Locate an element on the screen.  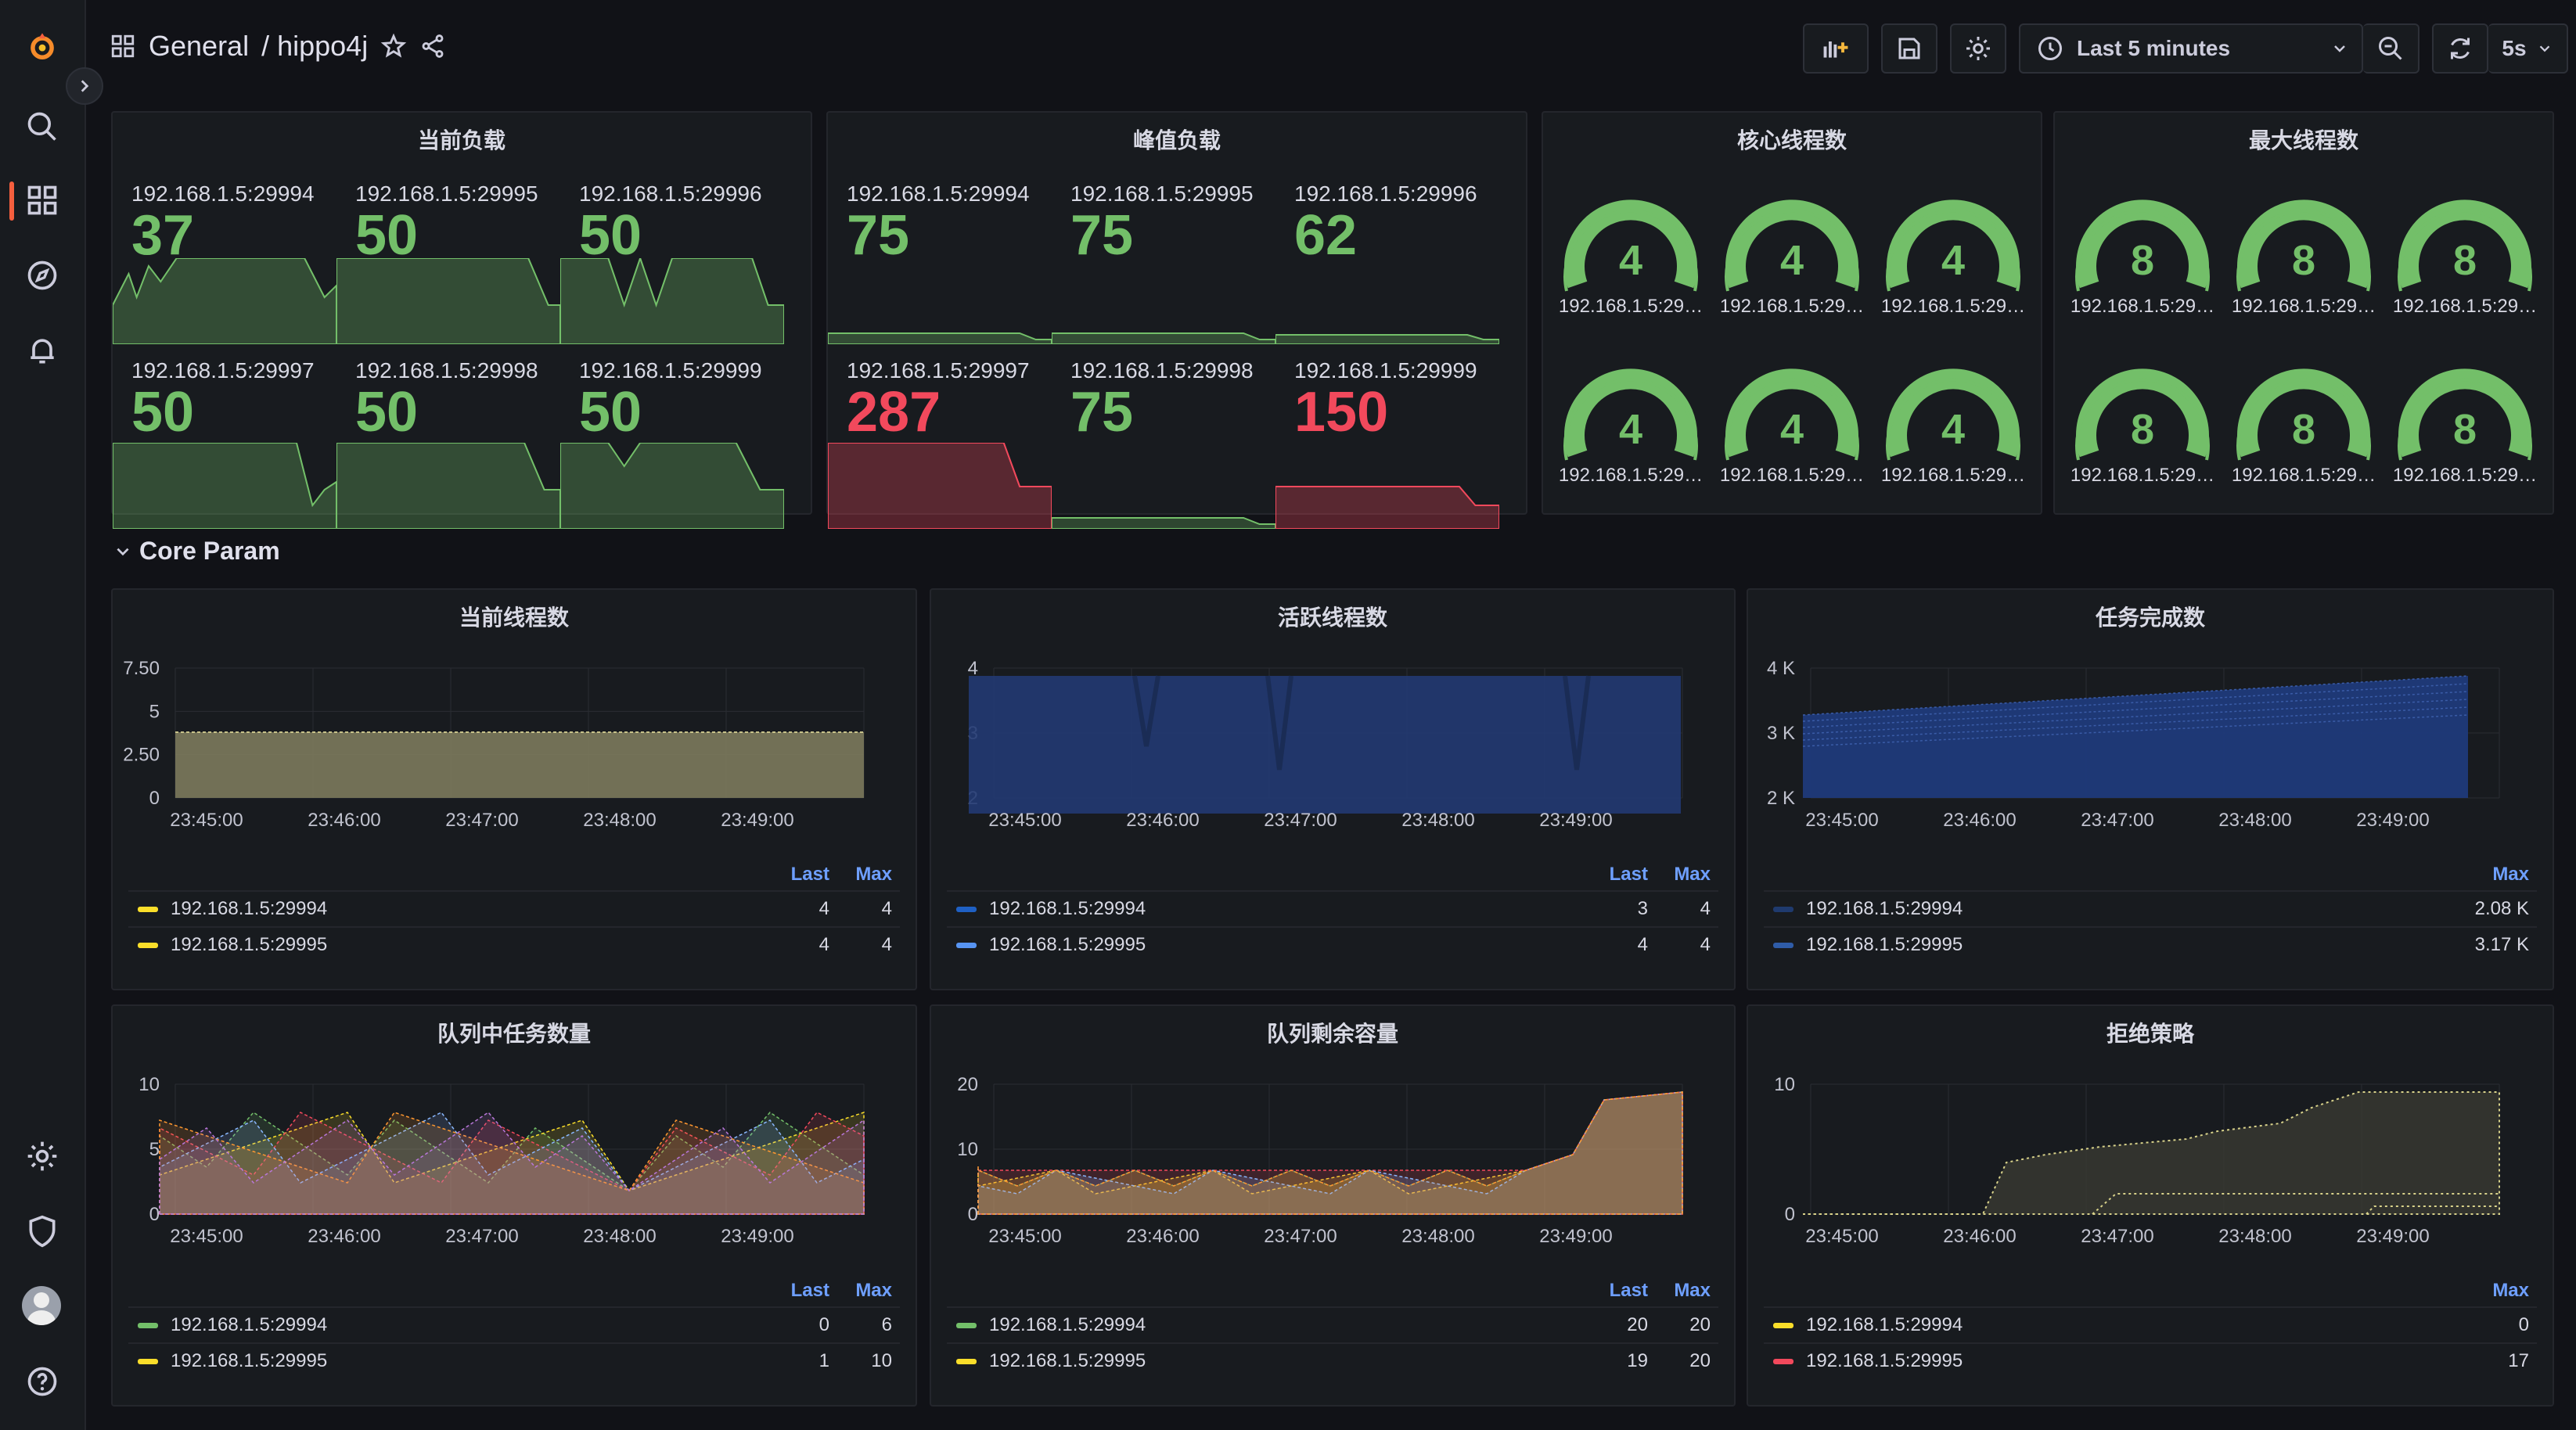
explore-compass-icon is located at coordinates (42, 275).